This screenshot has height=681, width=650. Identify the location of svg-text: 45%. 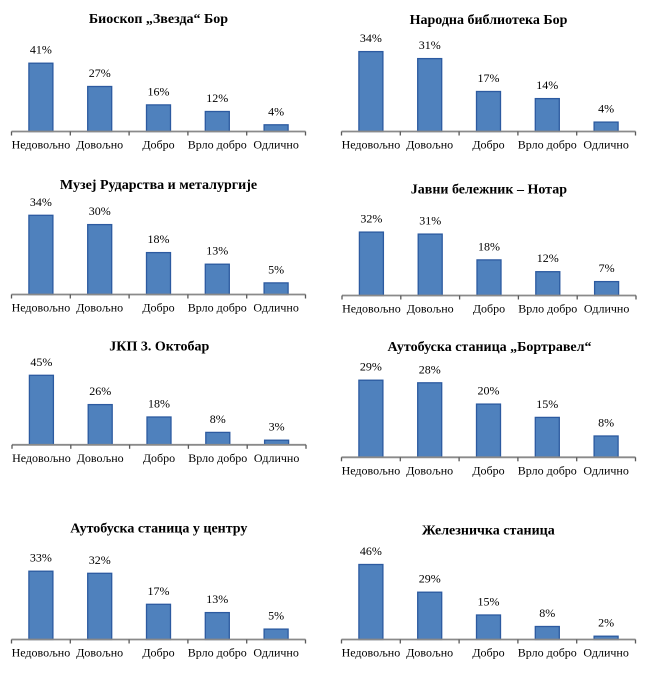
(41, 362).